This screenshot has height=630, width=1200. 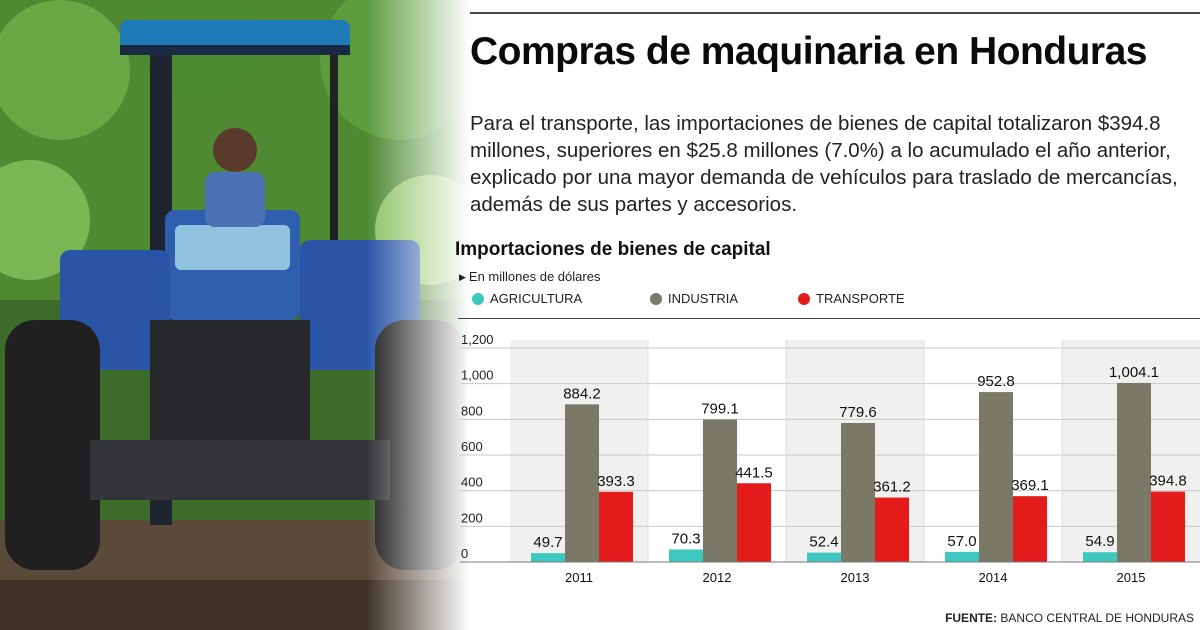 What do you see at coordinates (472, 517) in the screenshot?
I see `y-tick-label: 200` at bounding box center [472, 517].